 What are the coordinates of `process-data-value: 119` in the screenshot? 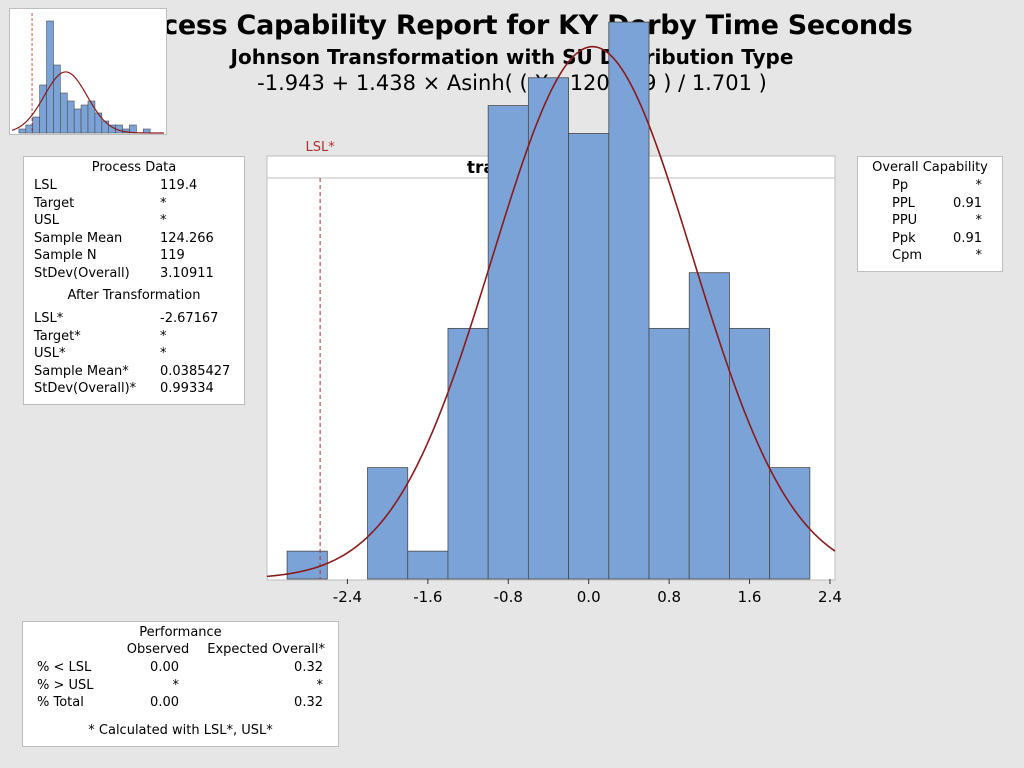 It's located at (172, 256).